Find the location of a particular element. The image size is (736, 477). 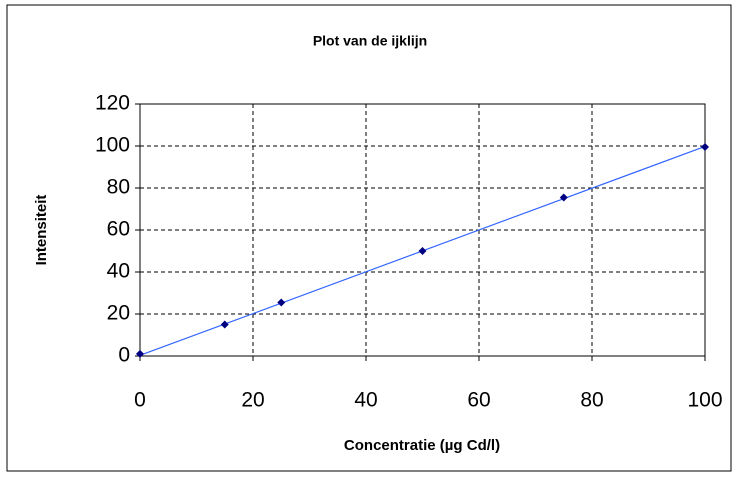

y-tick-label: 0 is located at coordinates (124, 355).